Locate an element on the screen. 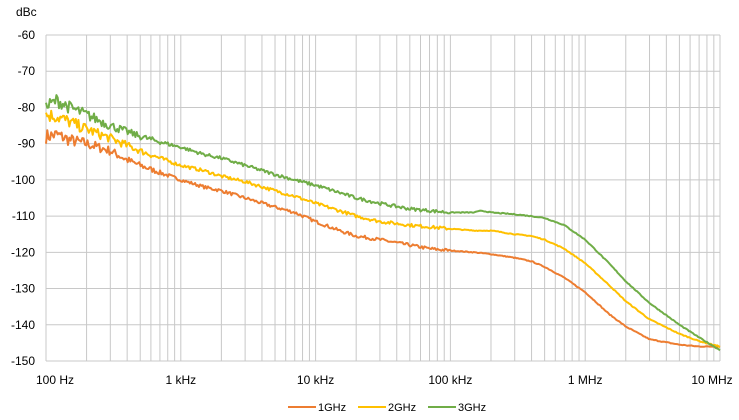 This screenshot has height=420, width=739. x-axis: 100 Hz 1 kHz 10 kHz 100 kHz 1 MHz 10 MHz is located at coordinates (384, 380).